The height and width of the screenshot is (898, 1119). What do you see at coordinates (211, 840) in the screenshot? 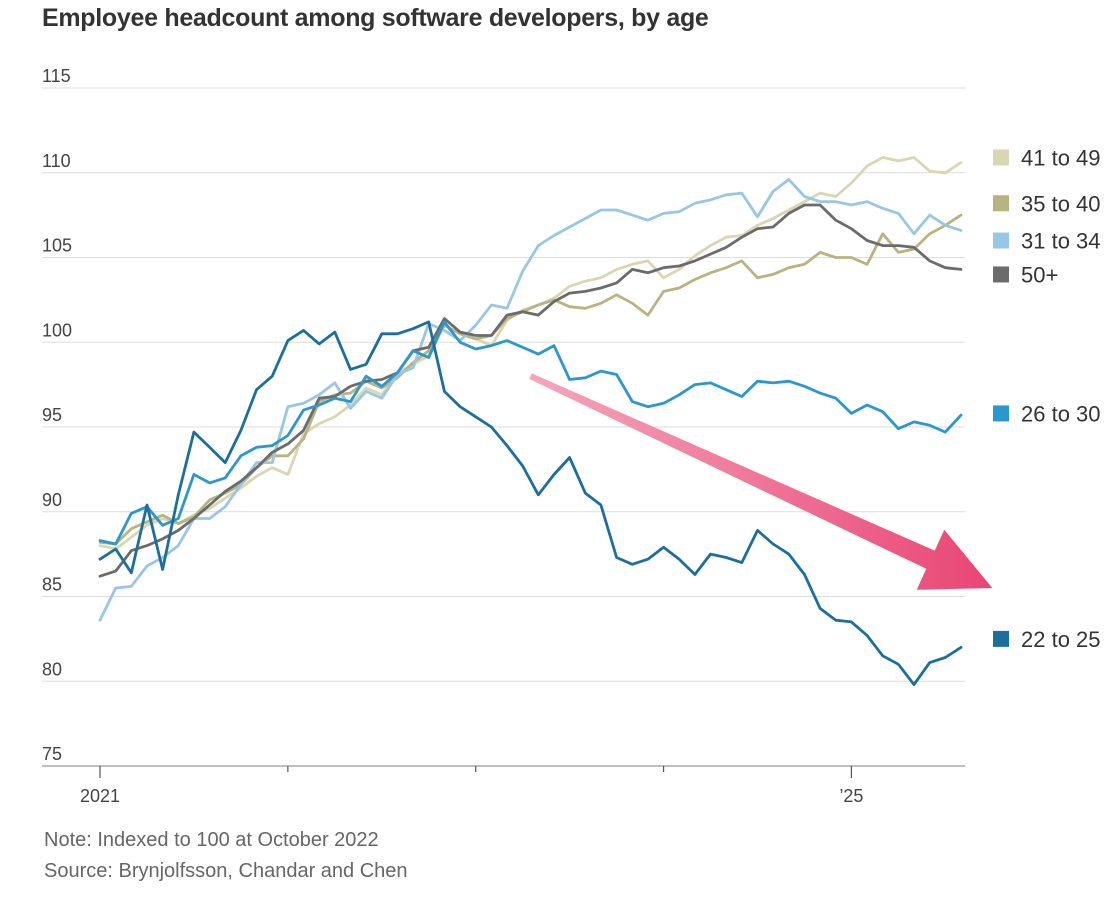
I see `chart-note: Note: Indexed to 100 at October 2022` at bounding box center [211, 840].